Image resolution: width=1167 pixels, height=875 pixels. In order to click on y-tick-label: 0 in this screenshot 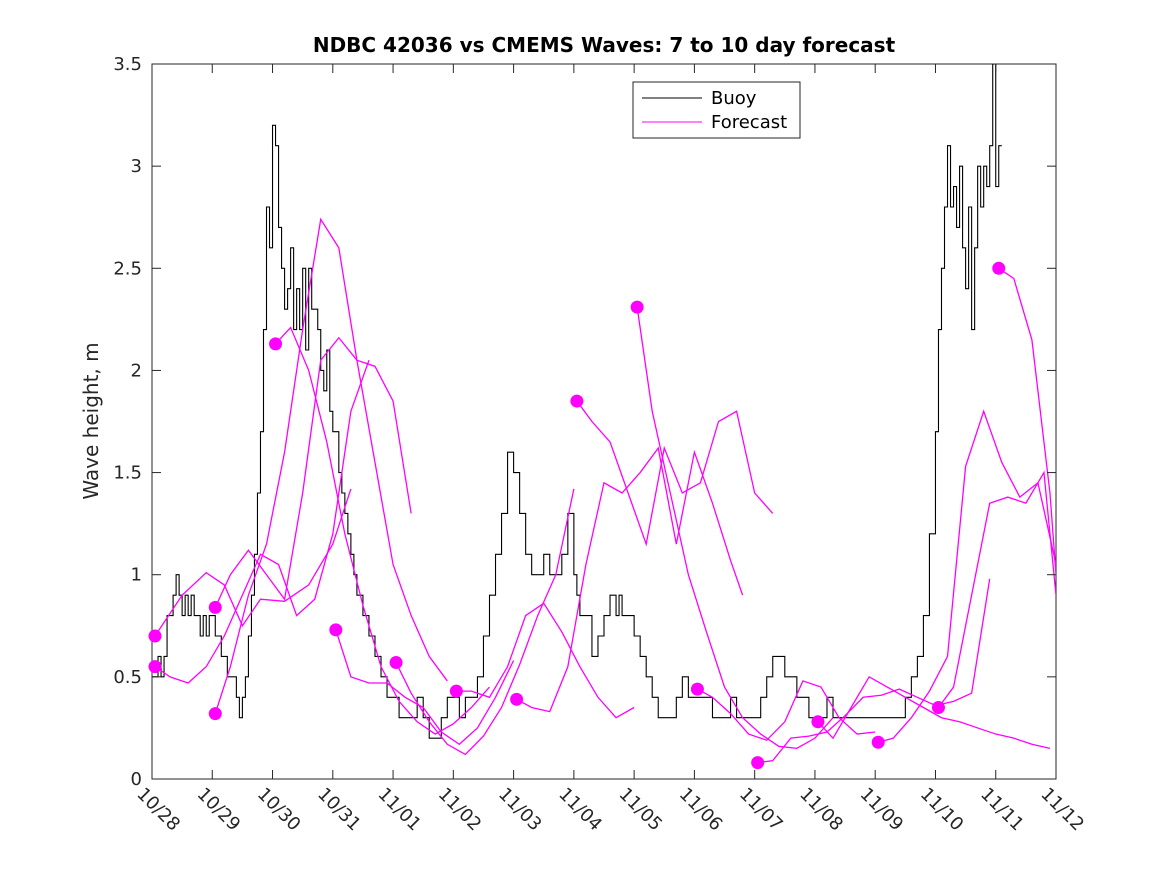, I will do `click(136, 779)`.